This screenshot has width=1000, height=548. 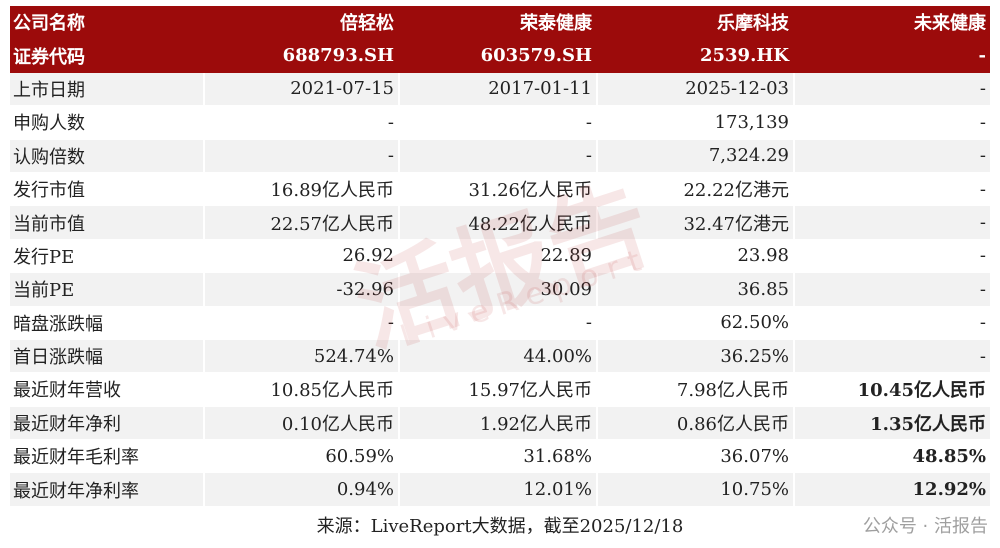 What do you see at coordinates (500, 526) in the screenshot?
I see `source-note: 来源：LiveReport大数据，截至2025/12/18` at bounding box center [500, 526].